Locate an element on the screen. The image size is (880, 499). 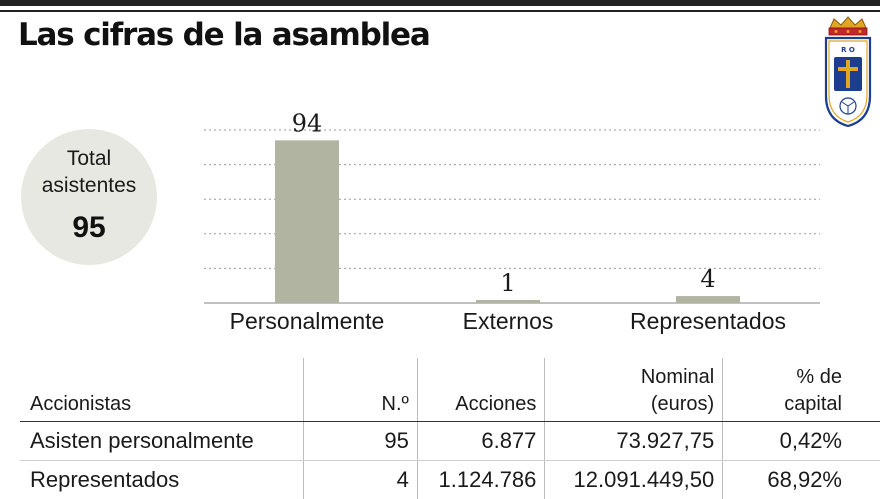
chart-data-label: 94 is located at coordinates (307, 123).